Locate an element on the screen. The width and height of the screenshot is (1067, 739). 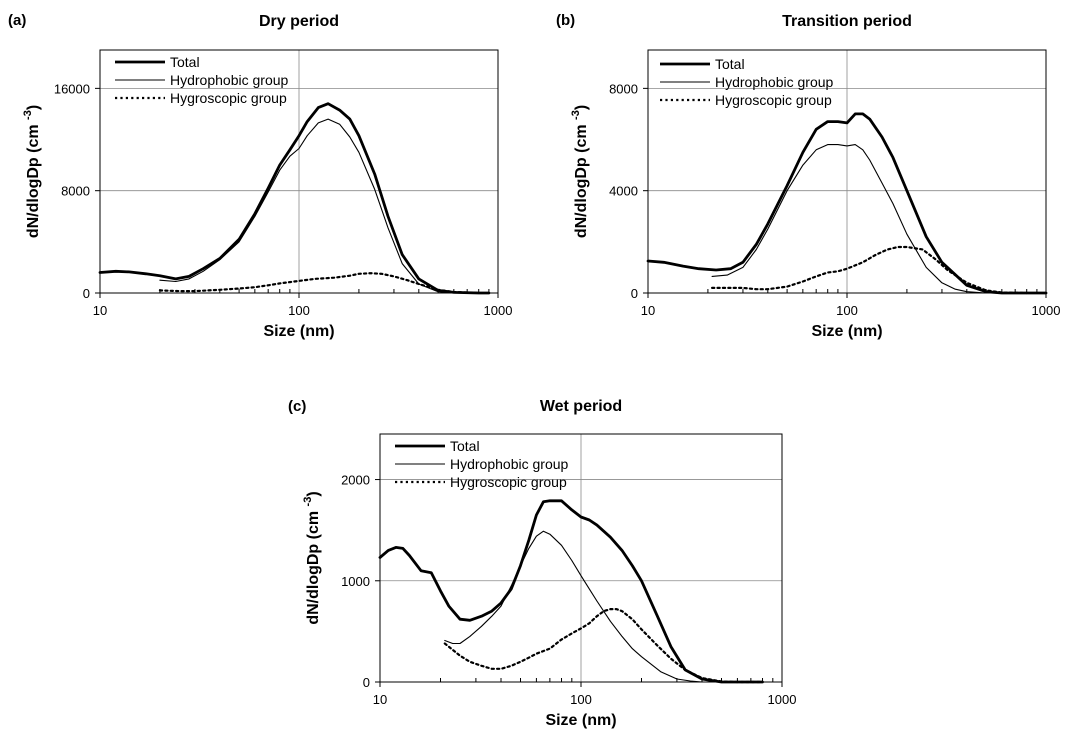
chart-title: Wet period is located at coordinates (581, 406).